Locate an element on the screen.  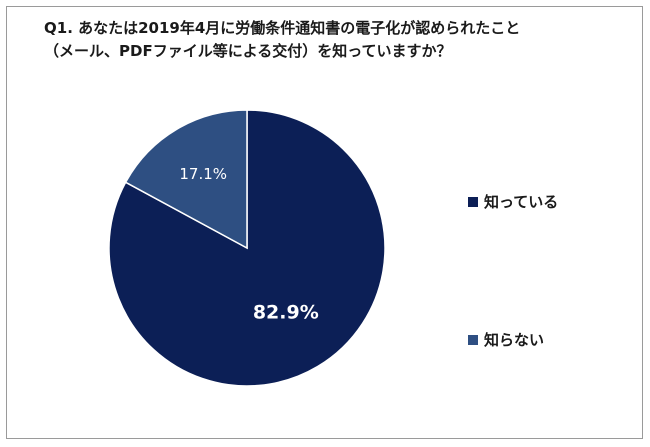
legend-item-known: 知っている is located at coordinates (513, 201).